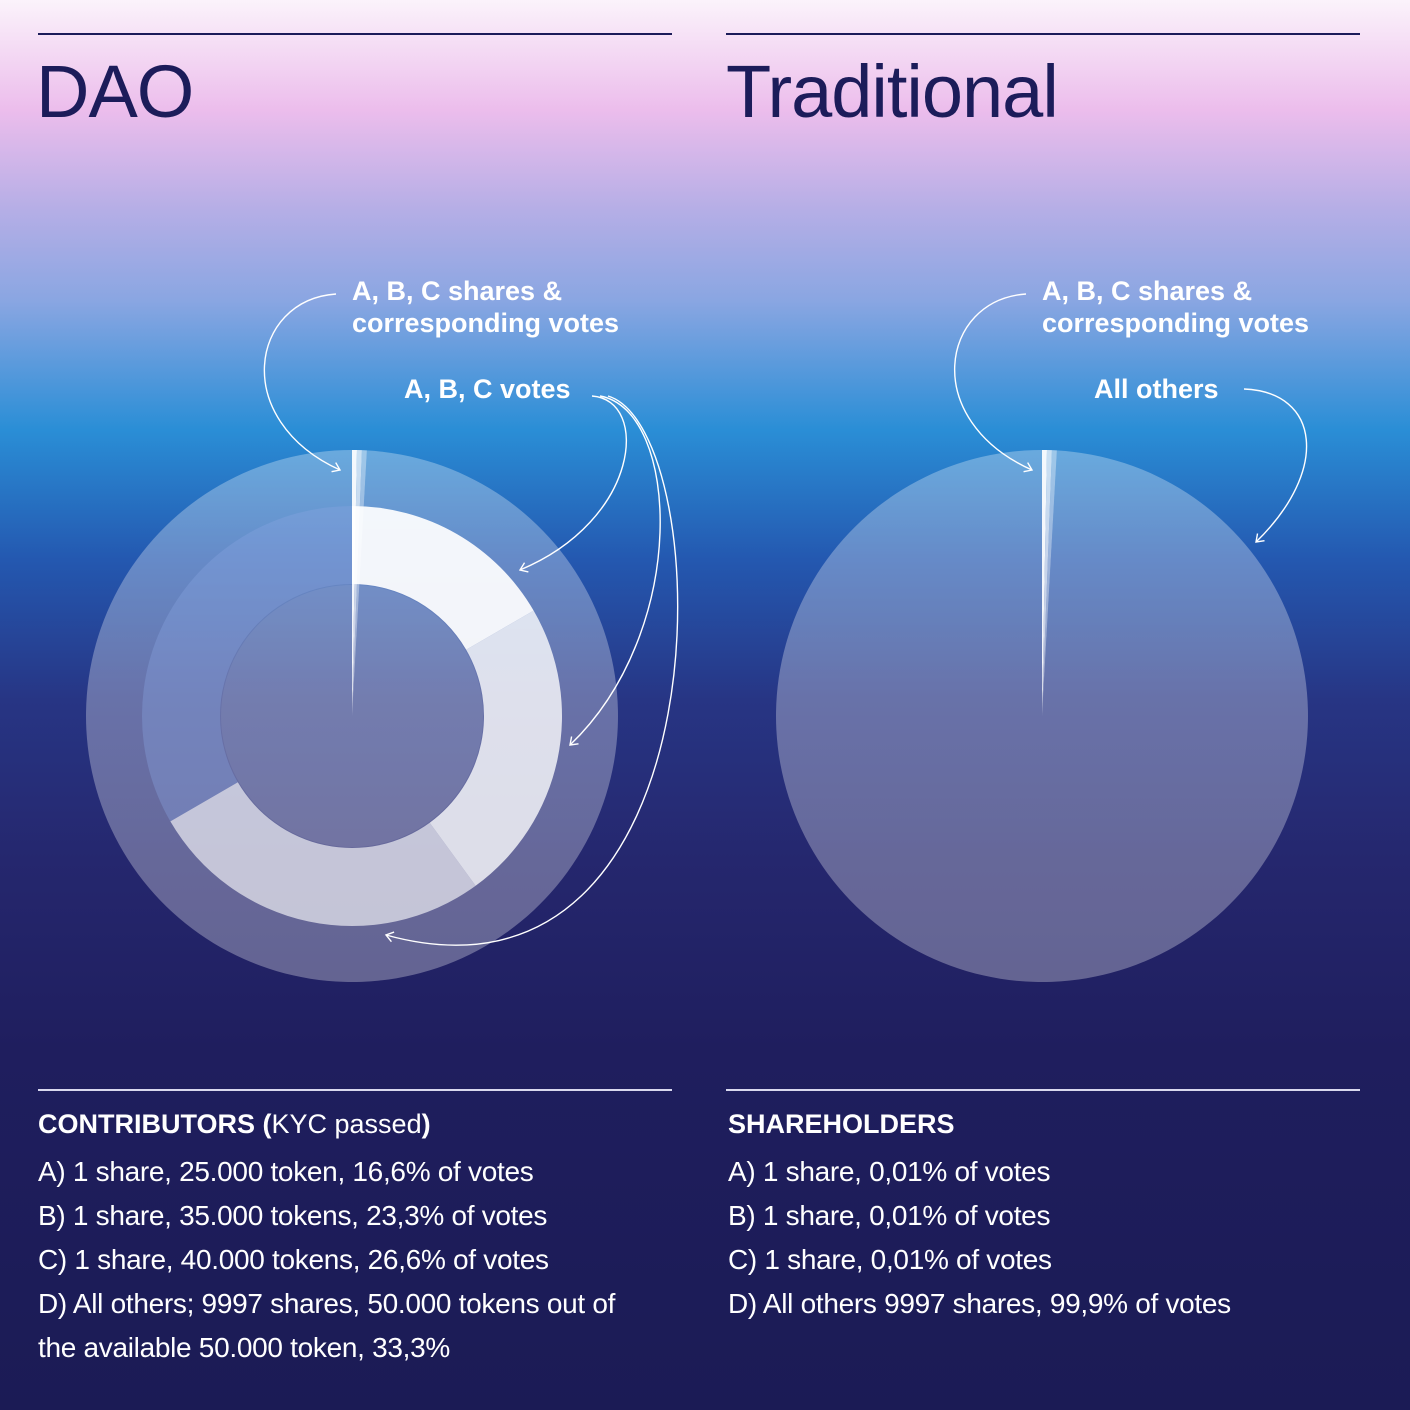 Image resolution: width=1410 pixels, height=1410 pixels. I want to click on traditional-callout-others: All others, so click(1156, 389).